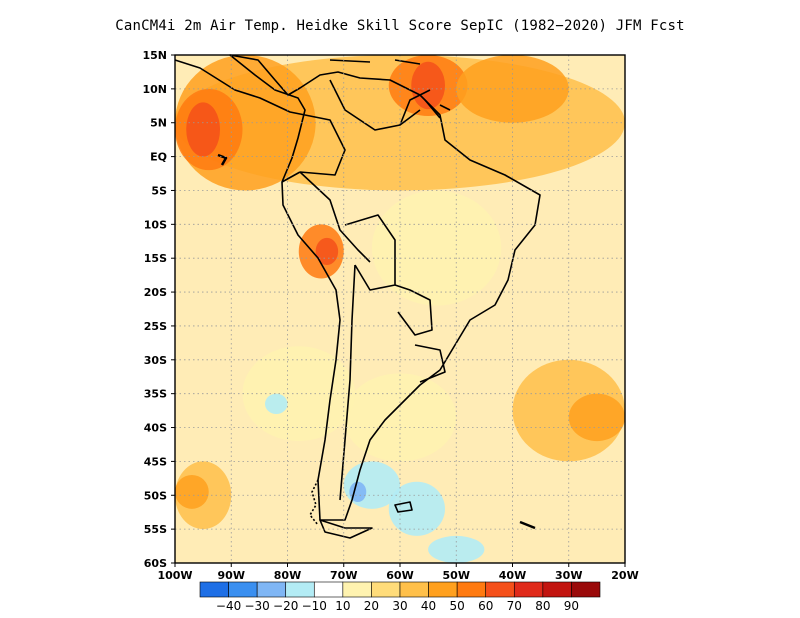 The width and height of the screenshot is (800, 618). What do you see at coordinates (428, 606) in the screenshot?
I see `colorbar-label: 40` at bounding box center [428, 606].